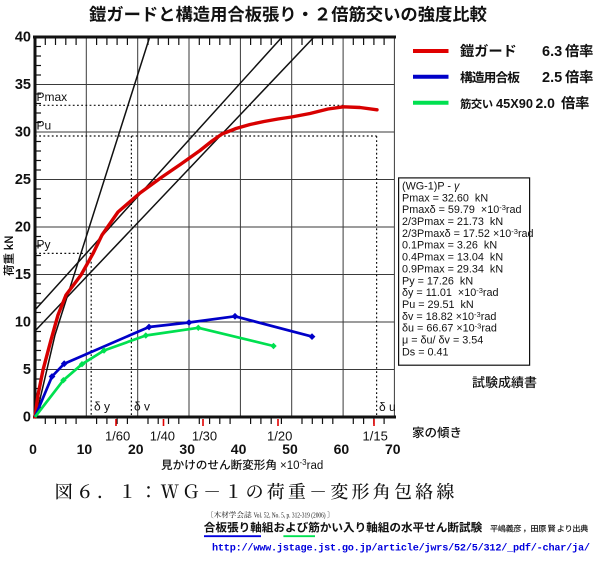 The height and width of the screenshot is (562, 600). What do you see at coordinates (387, 407) in the screenshot?
I see `svg-text: δ u` at bounding box center [387, 407].